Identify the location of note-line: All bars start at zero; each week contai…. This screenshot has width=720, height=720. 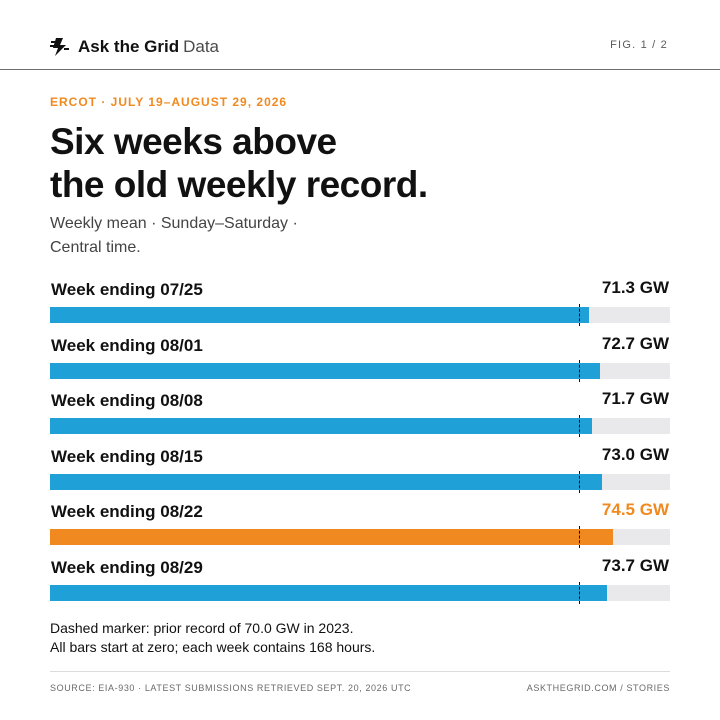
(213, 647).